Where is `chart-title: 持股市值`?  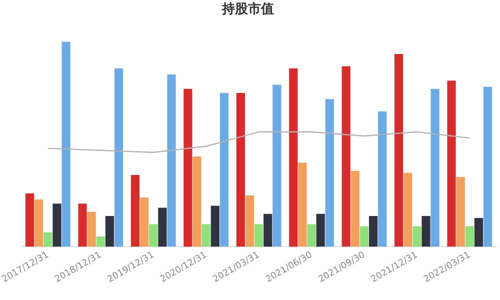
chart-title: 持股市值 is located at coordinates (247, 9).